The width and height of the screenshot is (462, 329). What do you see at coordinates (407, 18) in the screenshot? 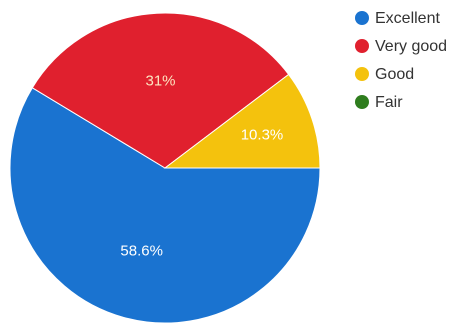
I see `legend-label-excellent: Excellent` at bounding box center [407, 18].